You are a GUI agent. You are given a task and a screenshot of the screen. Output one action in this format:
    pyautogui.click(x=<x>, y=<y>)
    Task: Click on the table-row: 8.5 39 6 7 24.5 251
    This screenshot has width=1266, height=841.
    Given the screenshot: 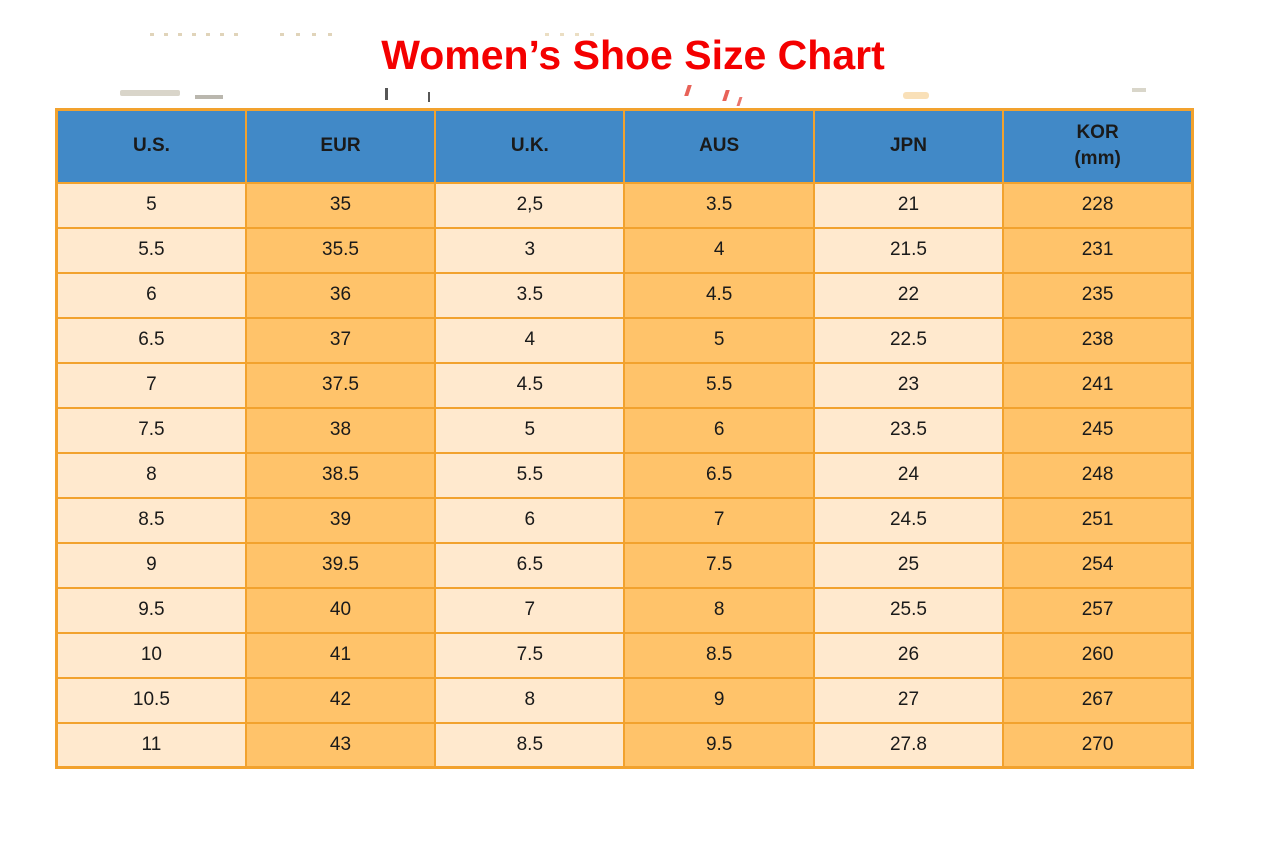 What is the action you would take?
    pyautogui.click(x=624, y=520)
    